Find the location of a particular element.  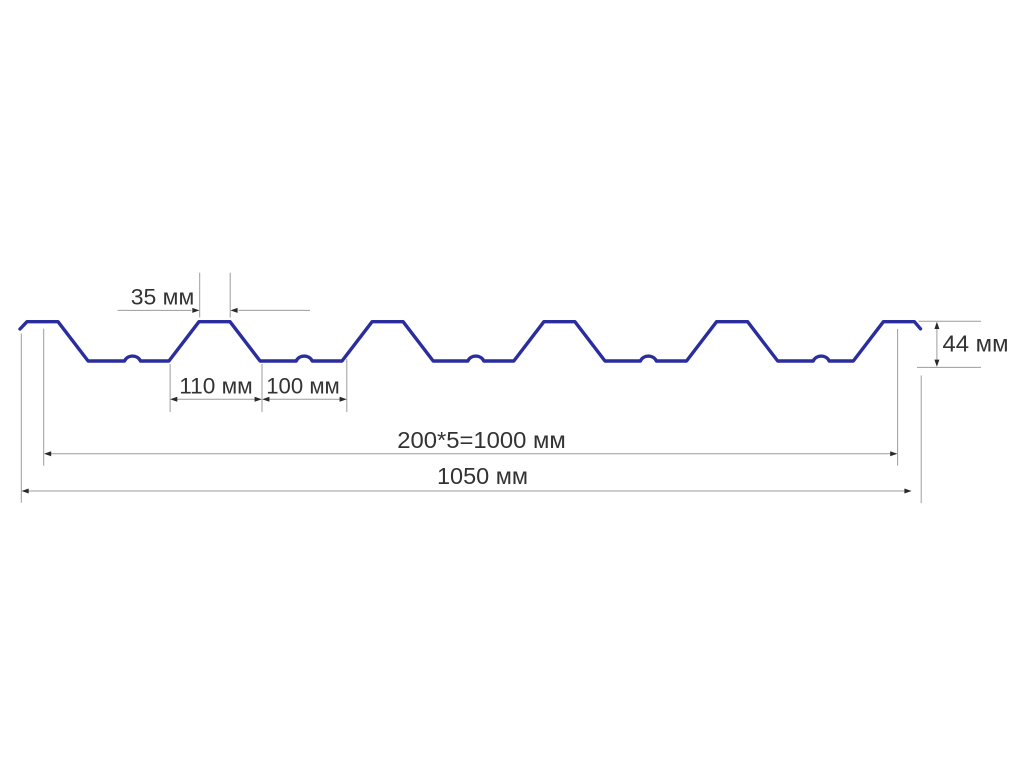

svg-text: 44 мм is located at coordinates (976, 343).